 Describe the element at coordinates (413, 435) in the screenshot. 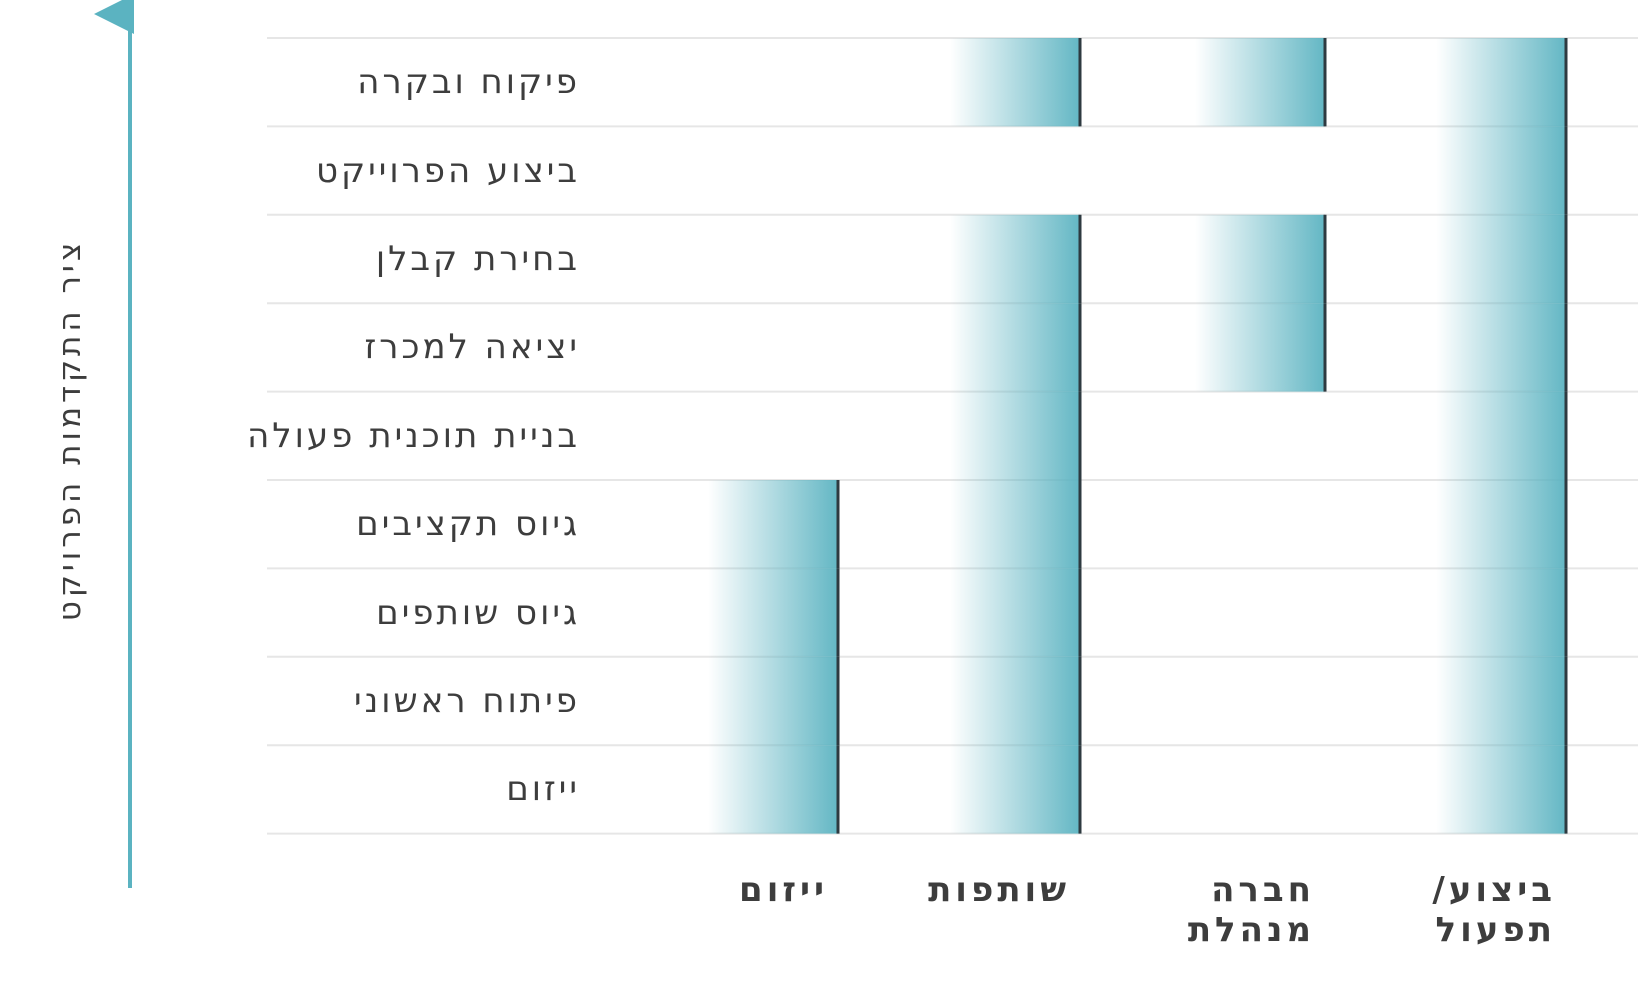

I see `row-label: בניית תוכנית פעולה` at that location.